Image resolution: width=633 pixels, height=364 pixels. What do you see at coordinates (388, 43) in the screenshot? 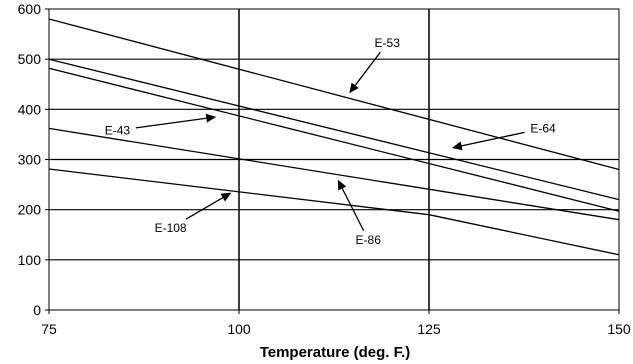
I see `annotation-label-e-53: E-53` at bounding box center [388, 43].